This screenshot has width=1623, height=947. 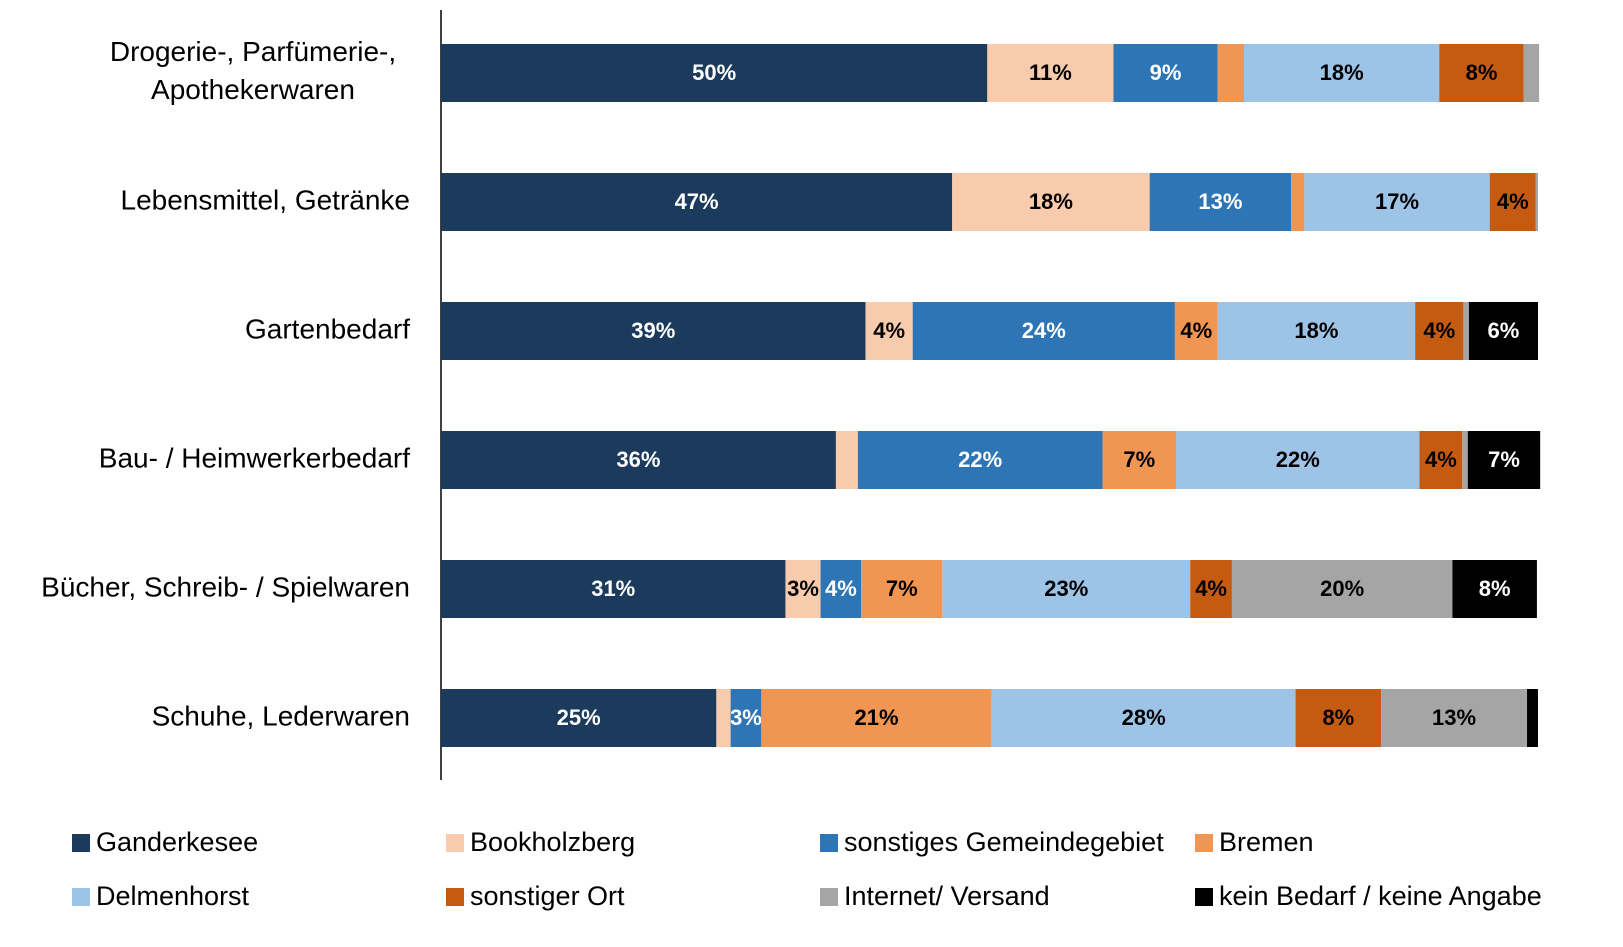 What do you see at coordinates (1004, 842) in the screenshot?
I see `legend-label: sonstiges Gemeindegebiet` at bounding box center [1004, 842].